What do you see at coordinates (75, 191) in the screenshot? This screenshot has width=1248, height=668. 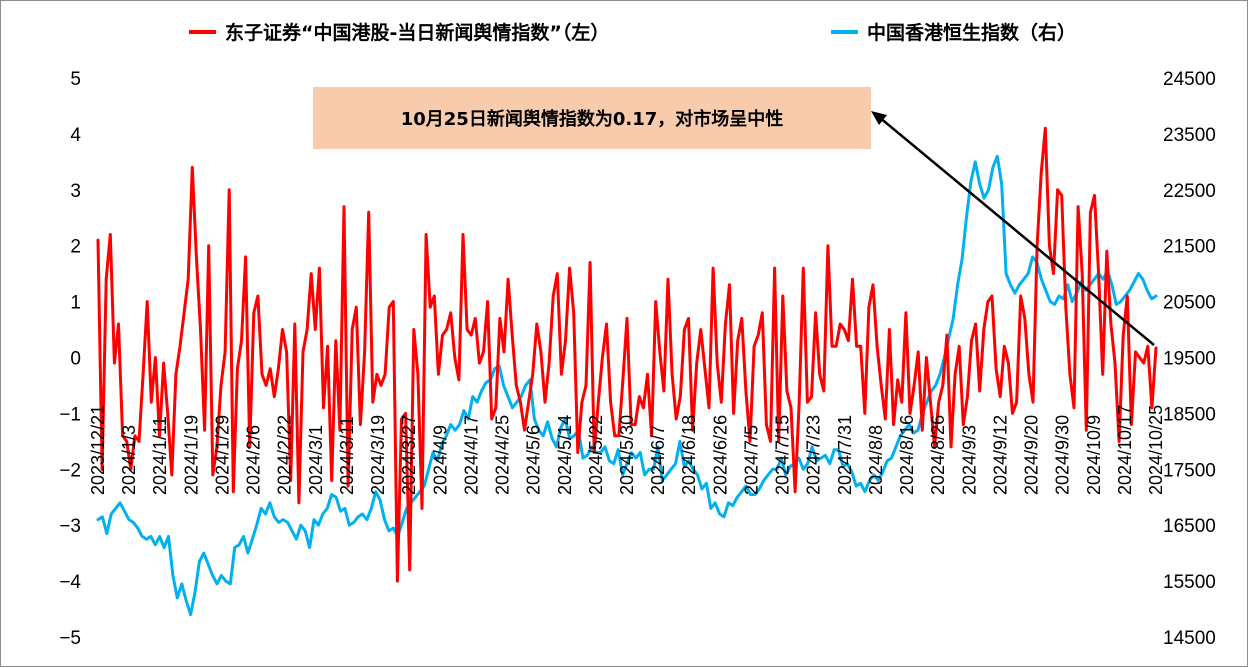 I see `y-left-tick-label: 3` at bounding box center [75, 191].